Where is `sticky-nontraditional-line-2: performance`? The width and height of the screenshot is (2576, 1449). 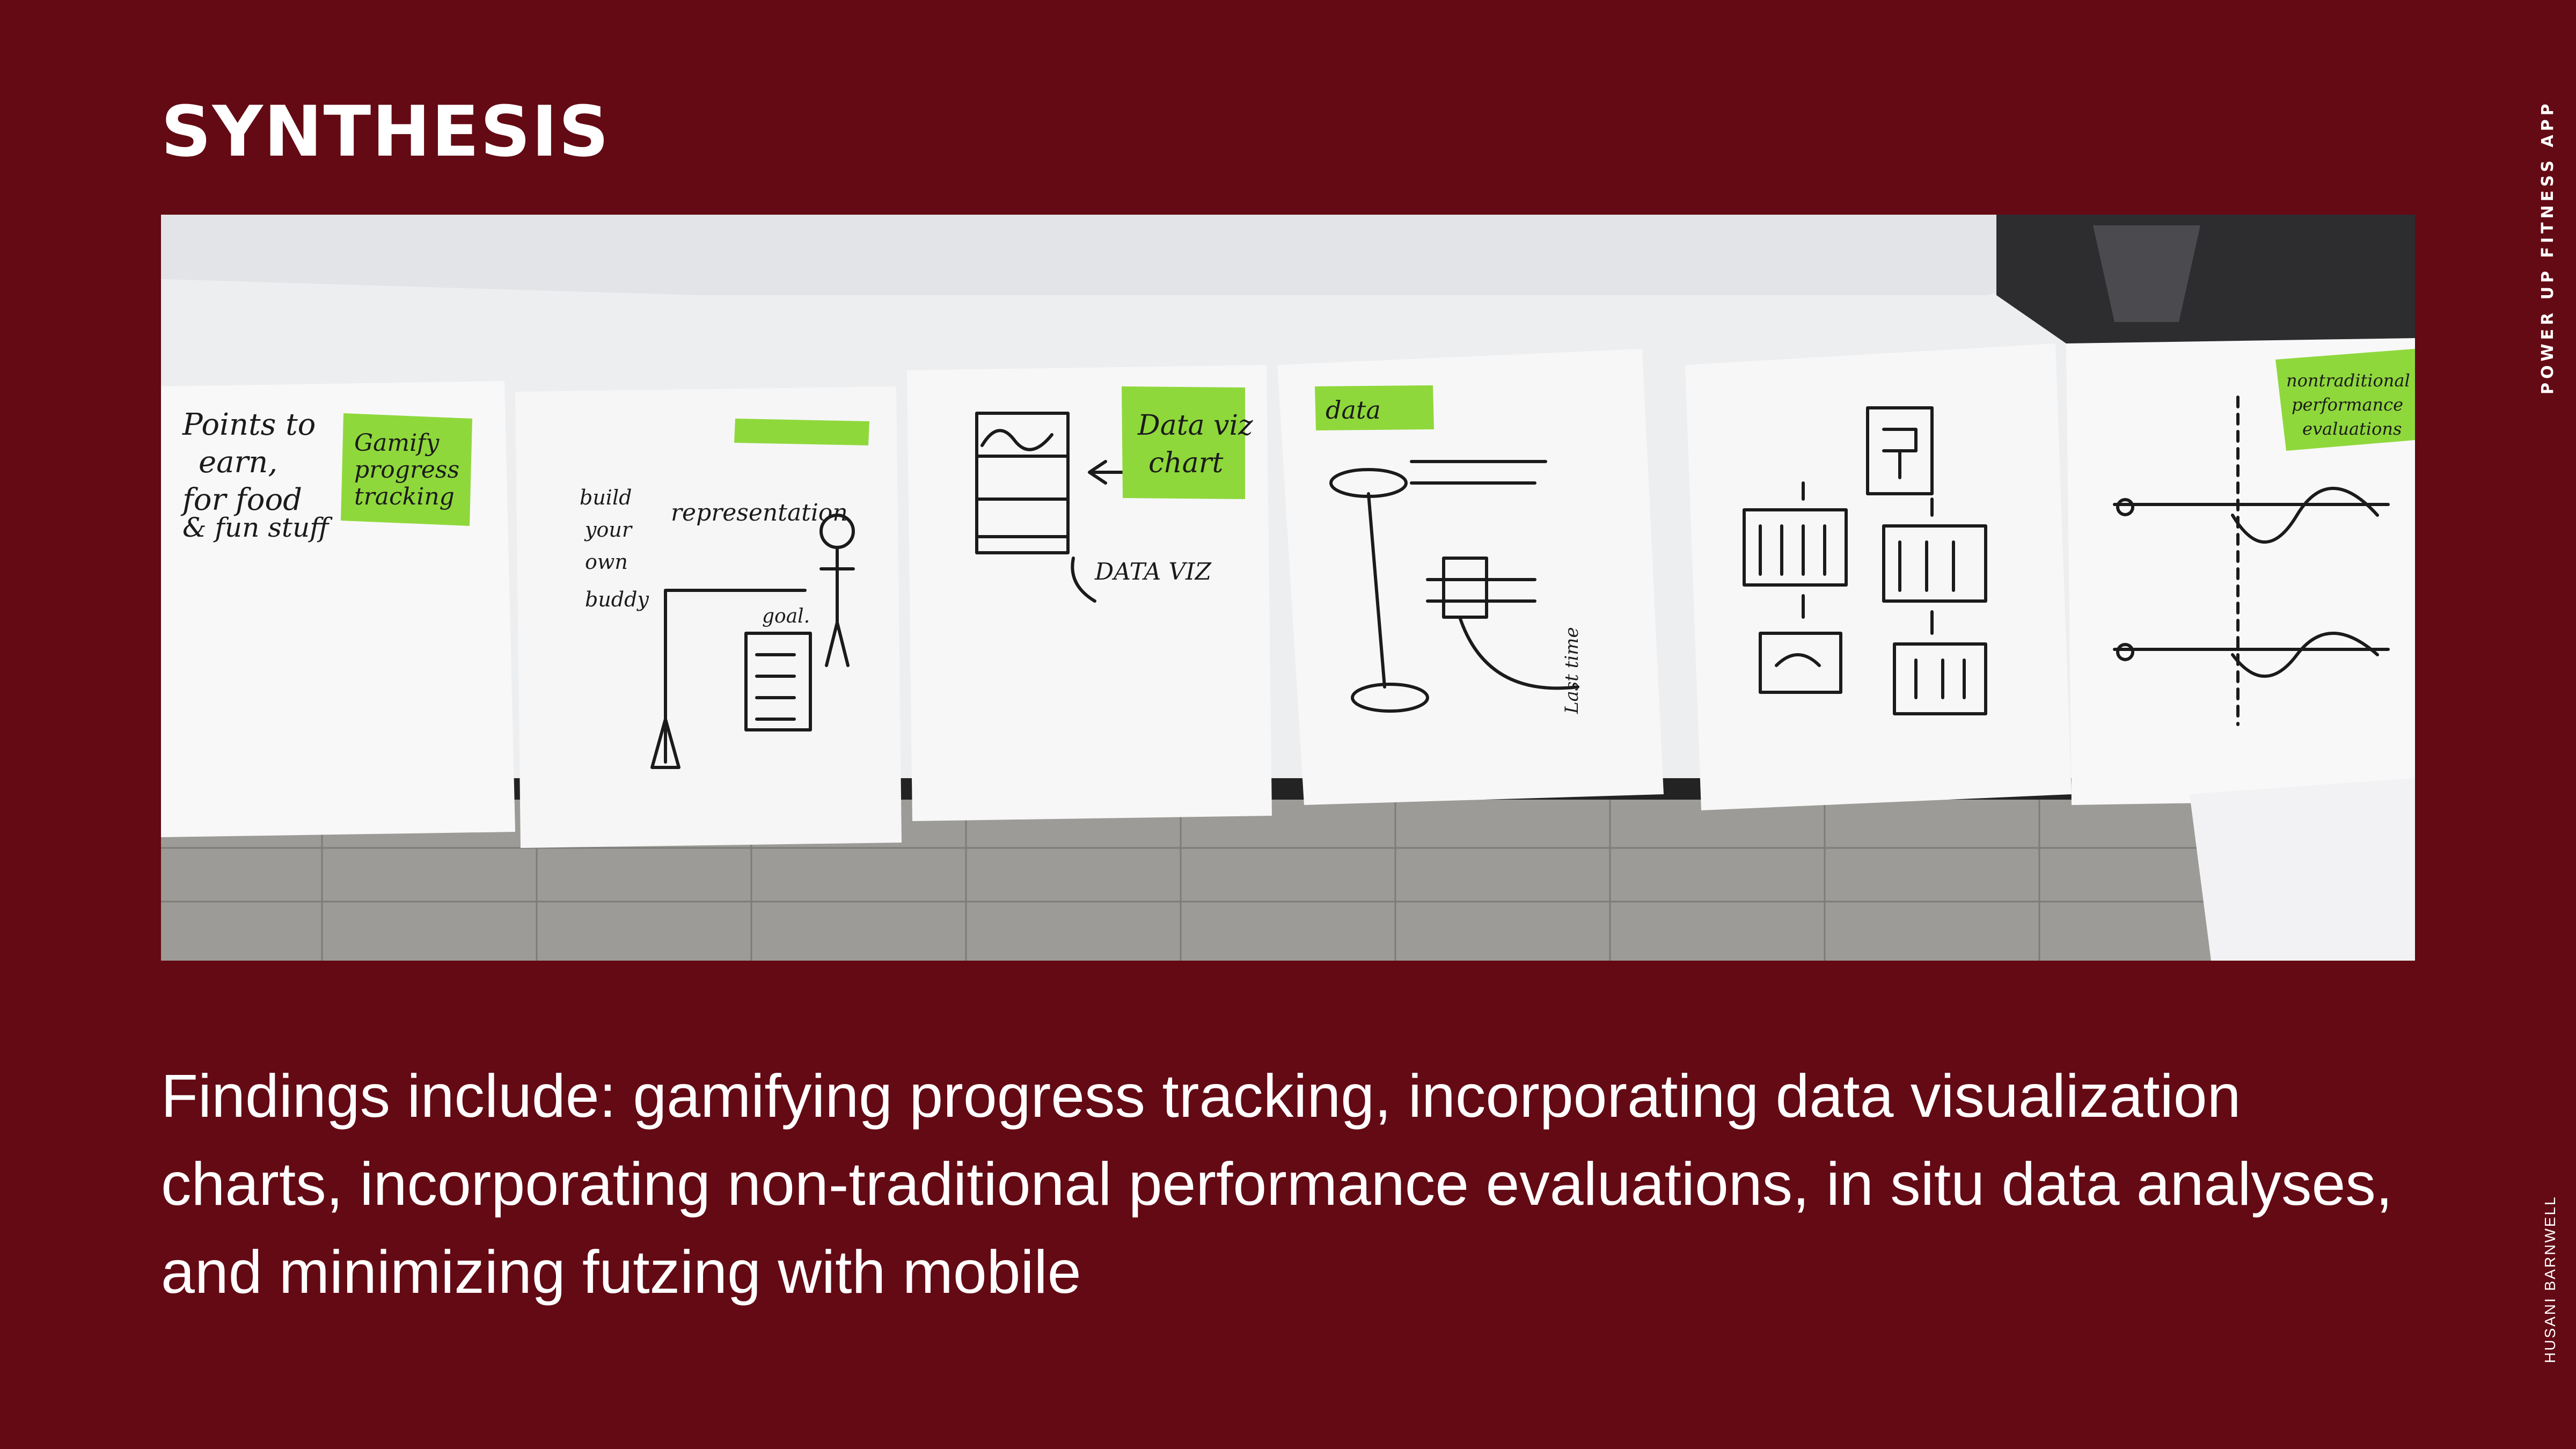
sticky-nontraditional-line-2: performance is located at coordinates (2347, 404).